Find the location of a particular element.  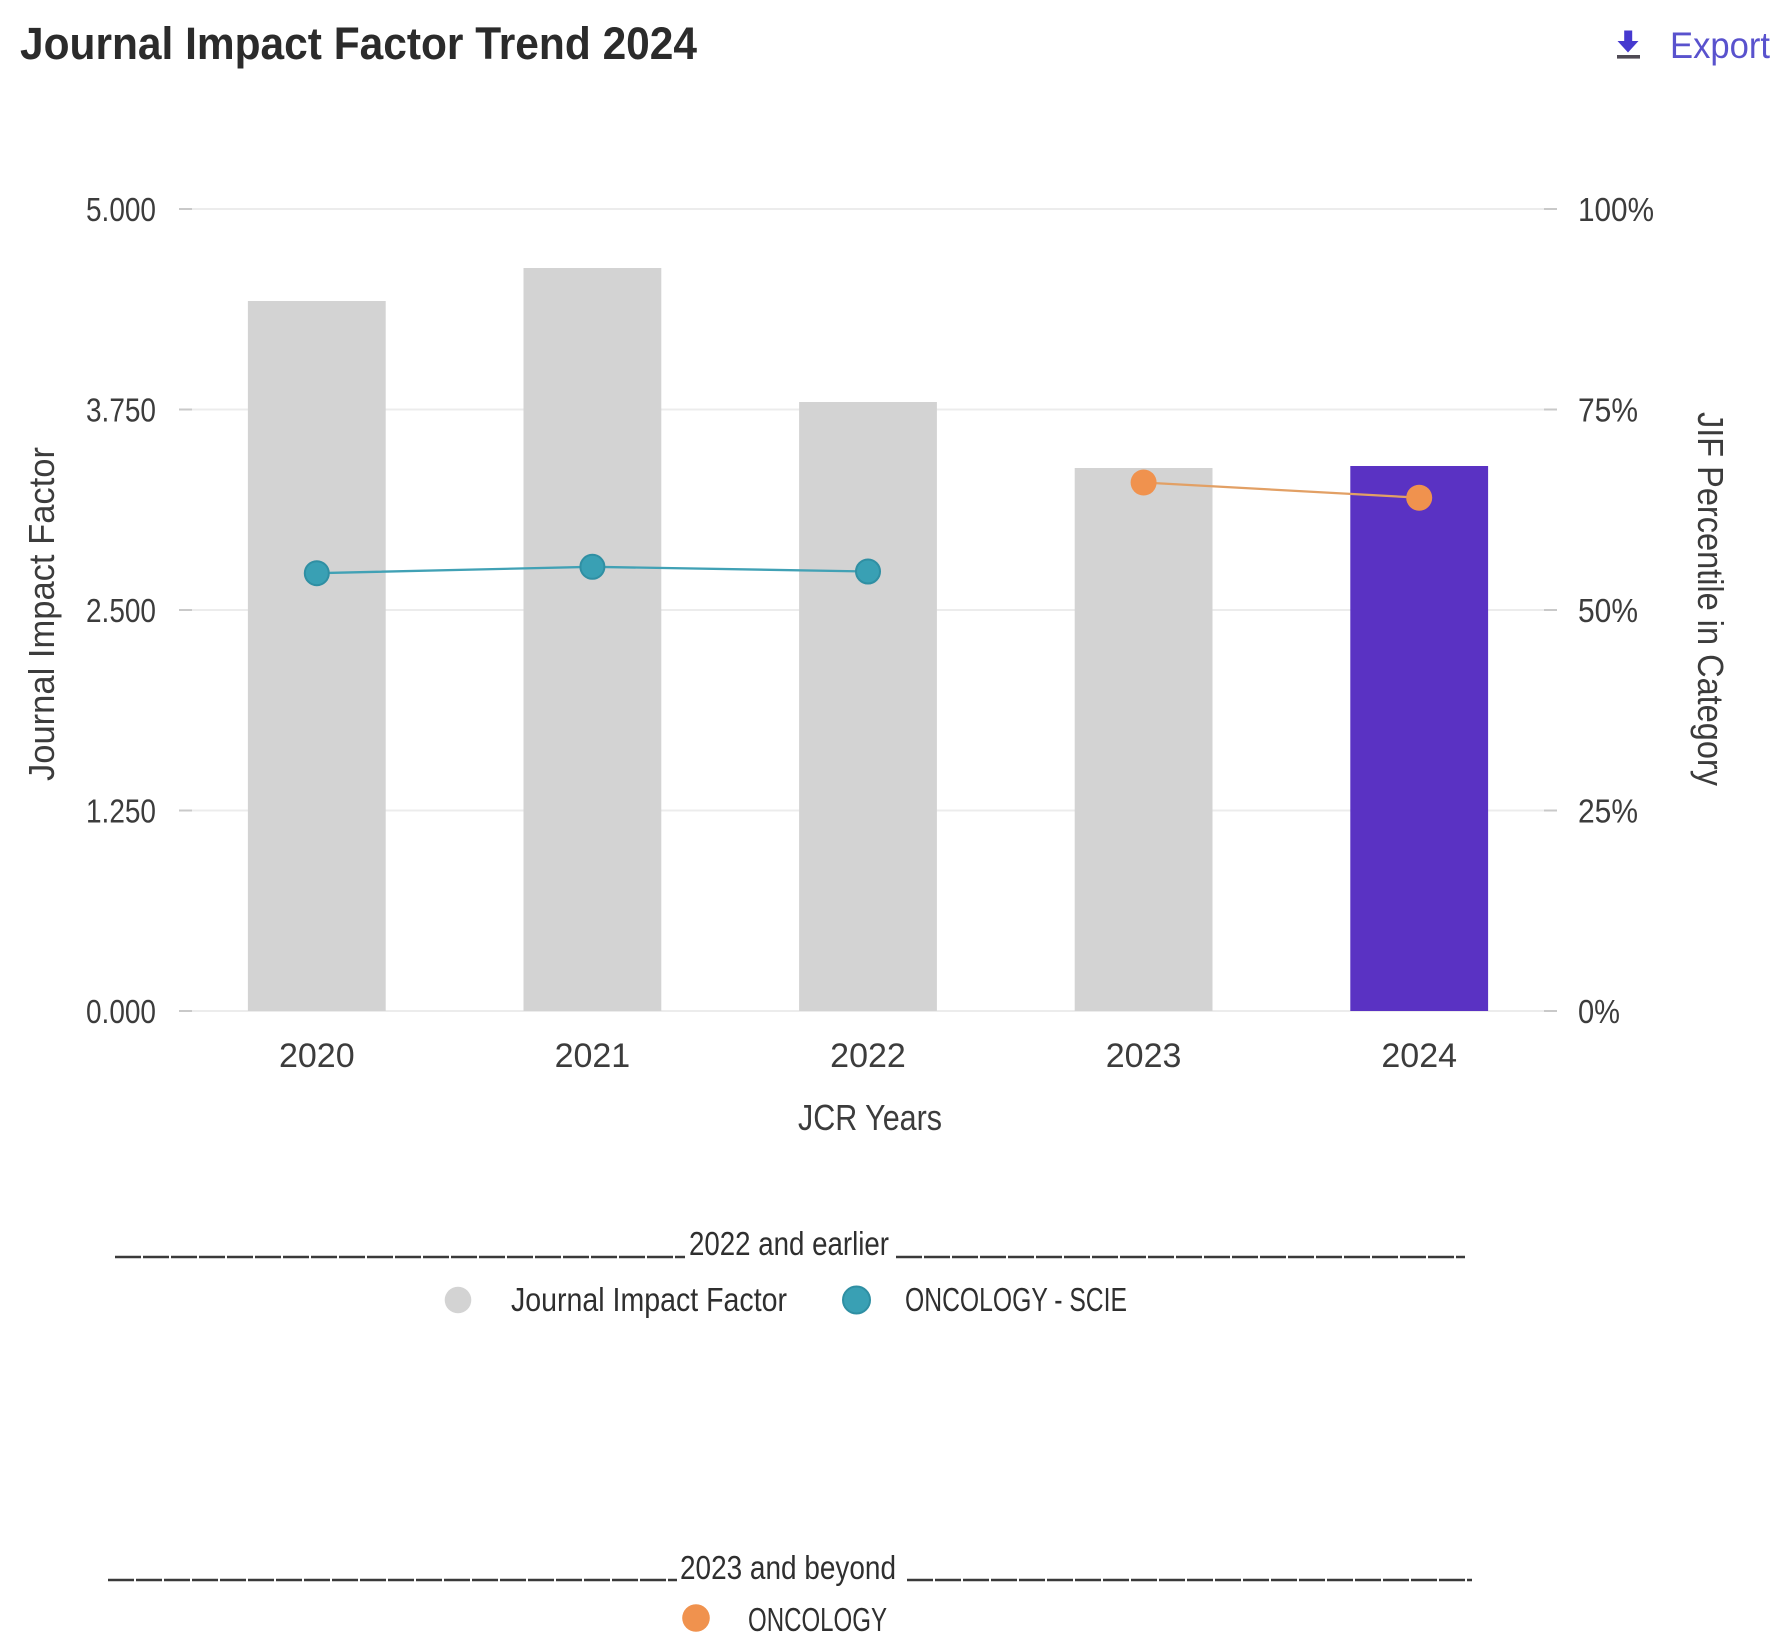

svg-text: 100% is located at coordinates (1616, 209).